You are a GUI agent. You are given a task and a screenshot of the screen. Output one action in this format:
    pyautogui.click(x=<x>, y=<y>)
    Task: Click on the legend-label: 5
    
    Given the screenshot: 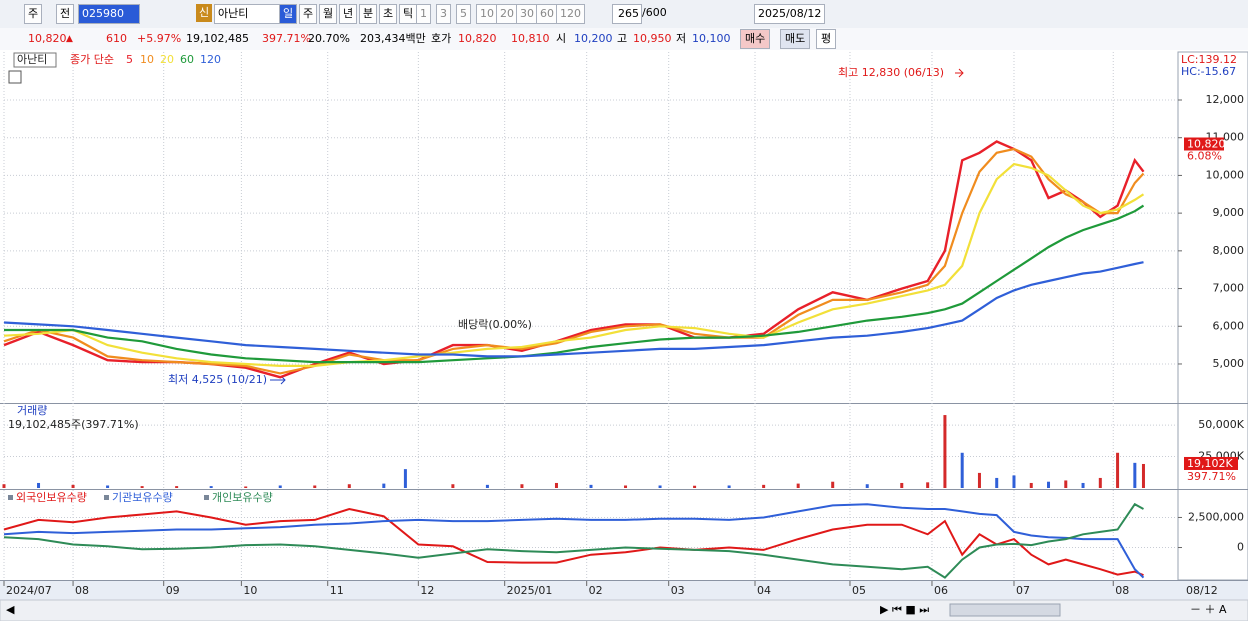 What is the action you would take?
    pyautogui.click(x=129, y=59)
    